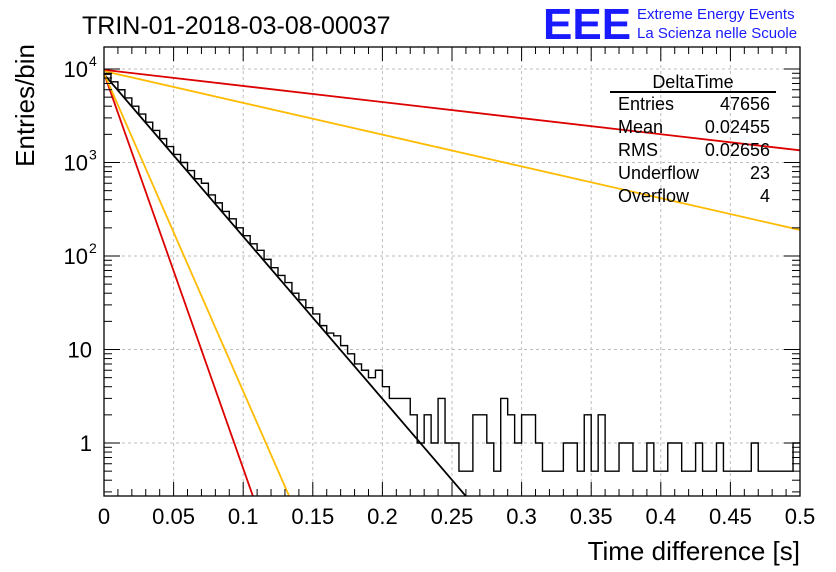 Image resolution: width=836 pixels, height=572 pixels. What do you see at coordinates (173, 516) in the screenshot?
I see `x-tick-label: 0.05` at bounding box center [173, 516].